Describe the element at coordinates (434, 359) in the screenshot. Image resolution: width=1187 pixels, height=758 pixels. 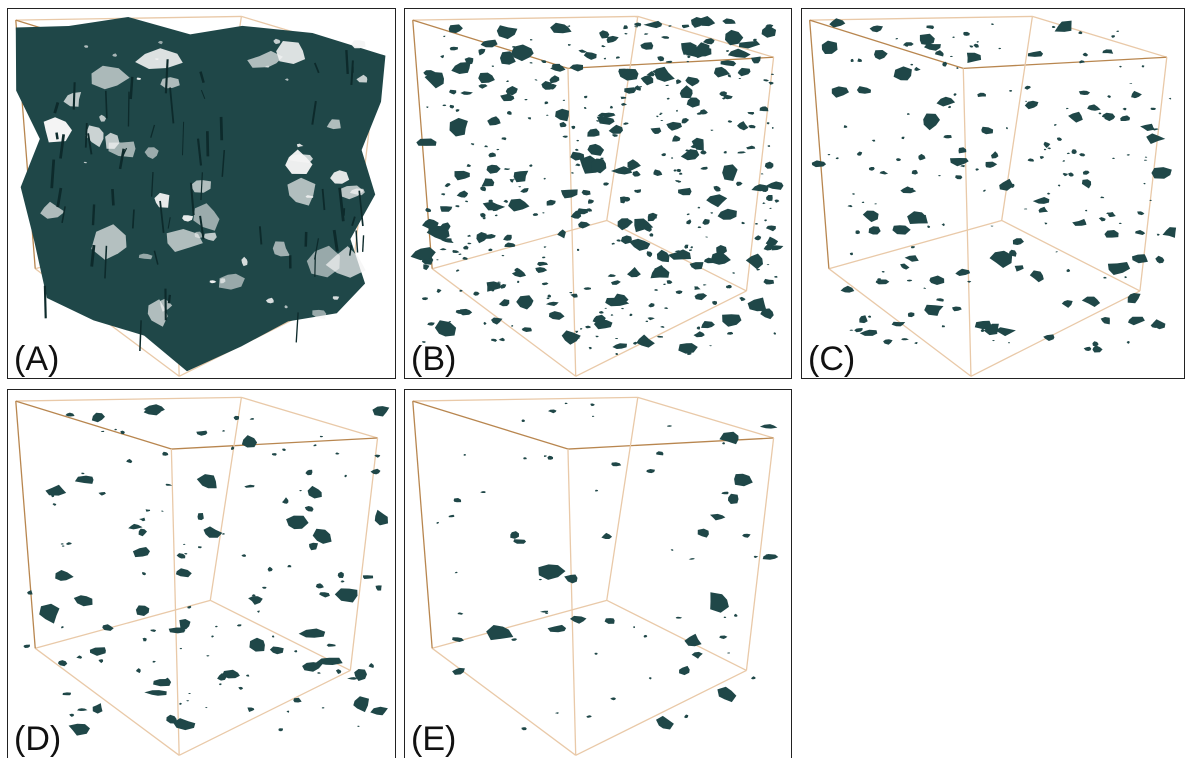
I see `panel-label-b: (B)` at that location.